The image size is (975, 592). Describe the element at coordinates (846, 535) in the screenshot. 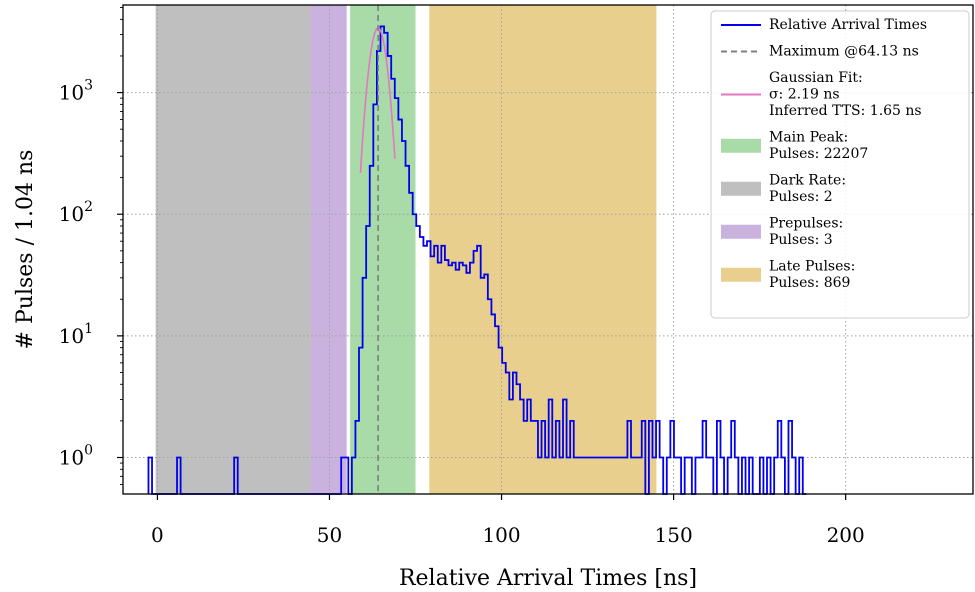

I see `x-tick-label: 200` at that location.